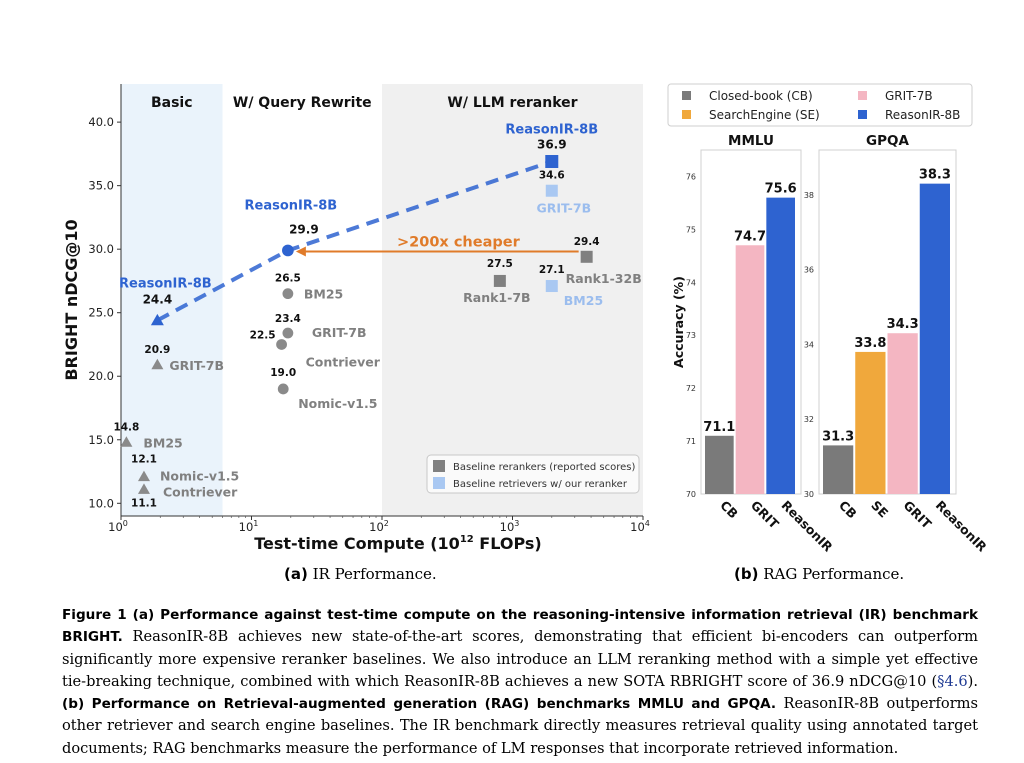  What do you see at coordinates (249, 526) in the screenshot?
I see `x-tick-label: 10¹` at bounding box center [249, 526].